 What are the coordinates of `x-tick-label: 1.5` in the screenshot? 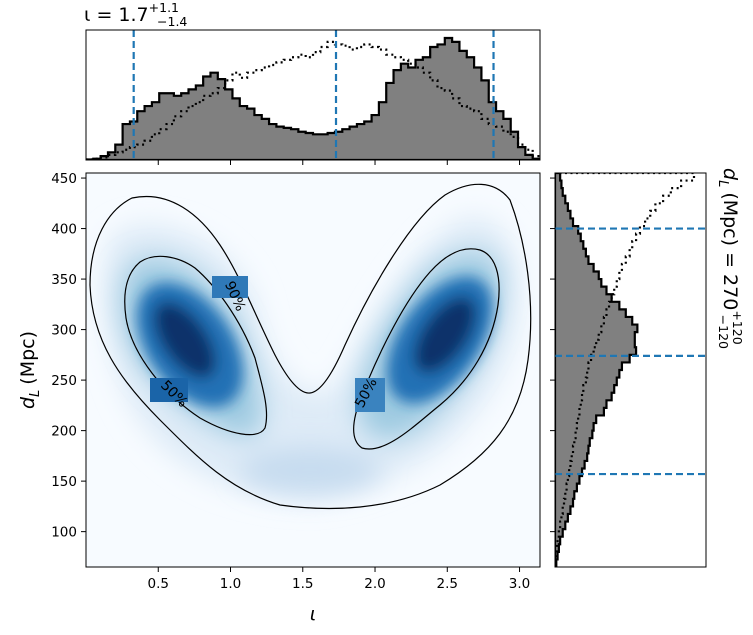 It's located at (302, 584).